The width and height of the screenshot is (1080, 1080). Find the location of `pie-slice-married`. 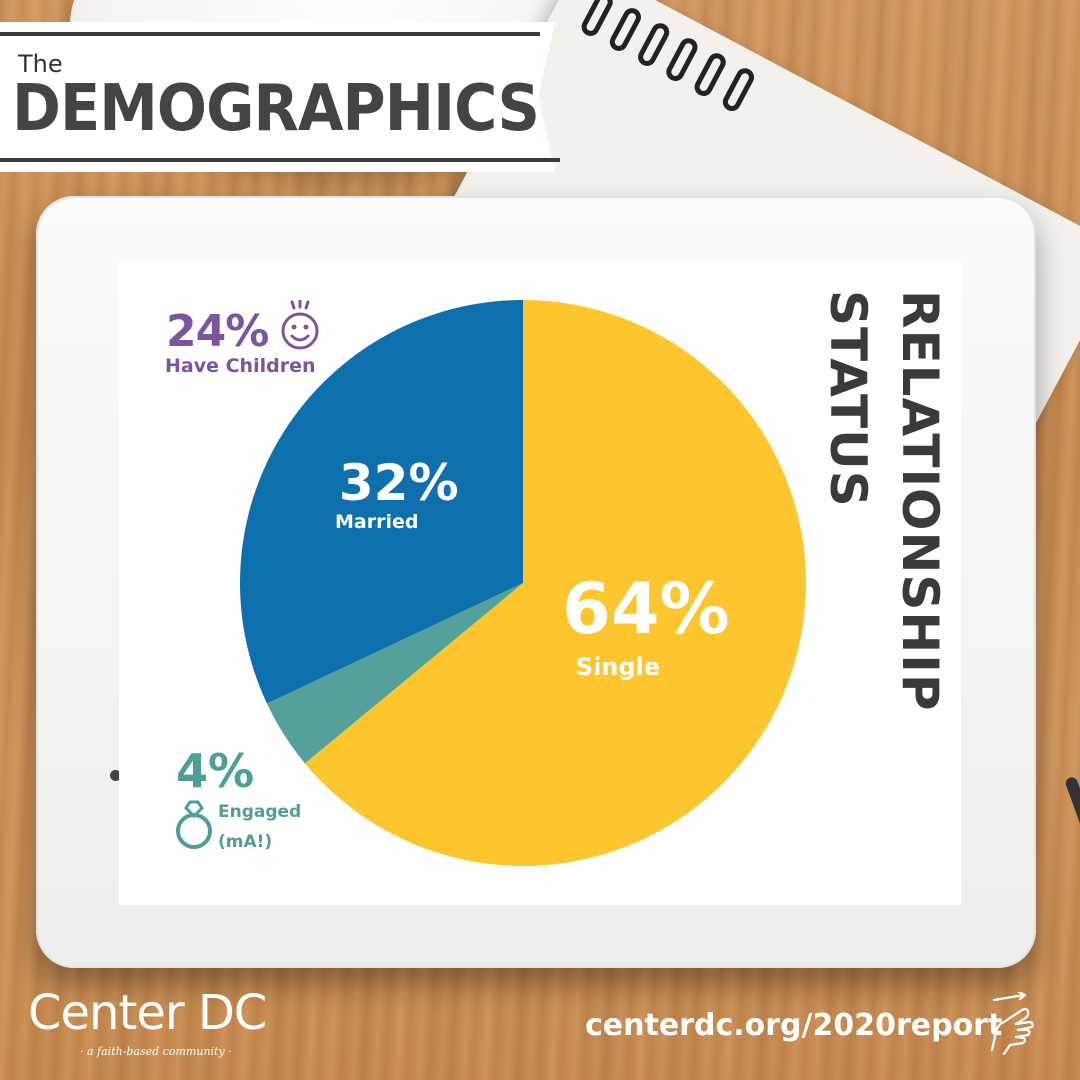

pie-slice-married is located at coordinates (381, 502).